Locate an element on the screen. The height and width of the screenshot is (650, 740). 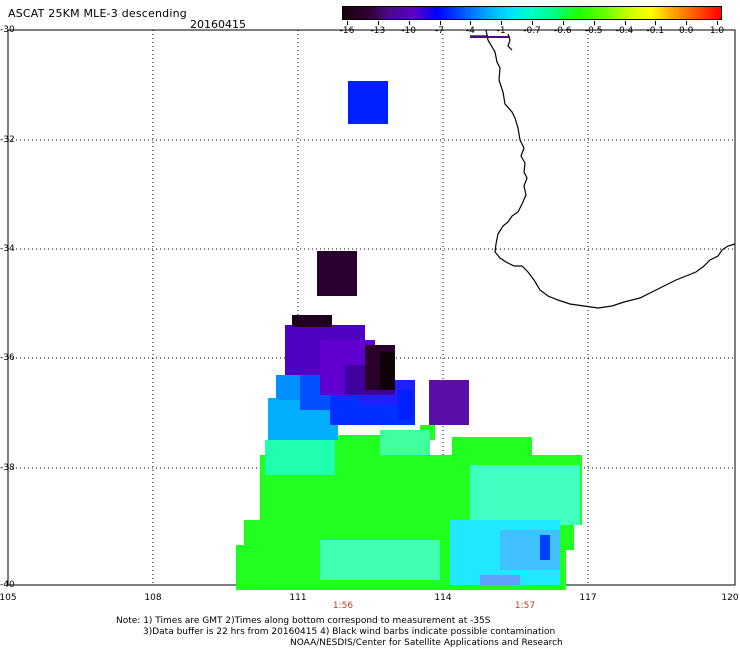
patch-blue-north is located at coordinates (368, 102).